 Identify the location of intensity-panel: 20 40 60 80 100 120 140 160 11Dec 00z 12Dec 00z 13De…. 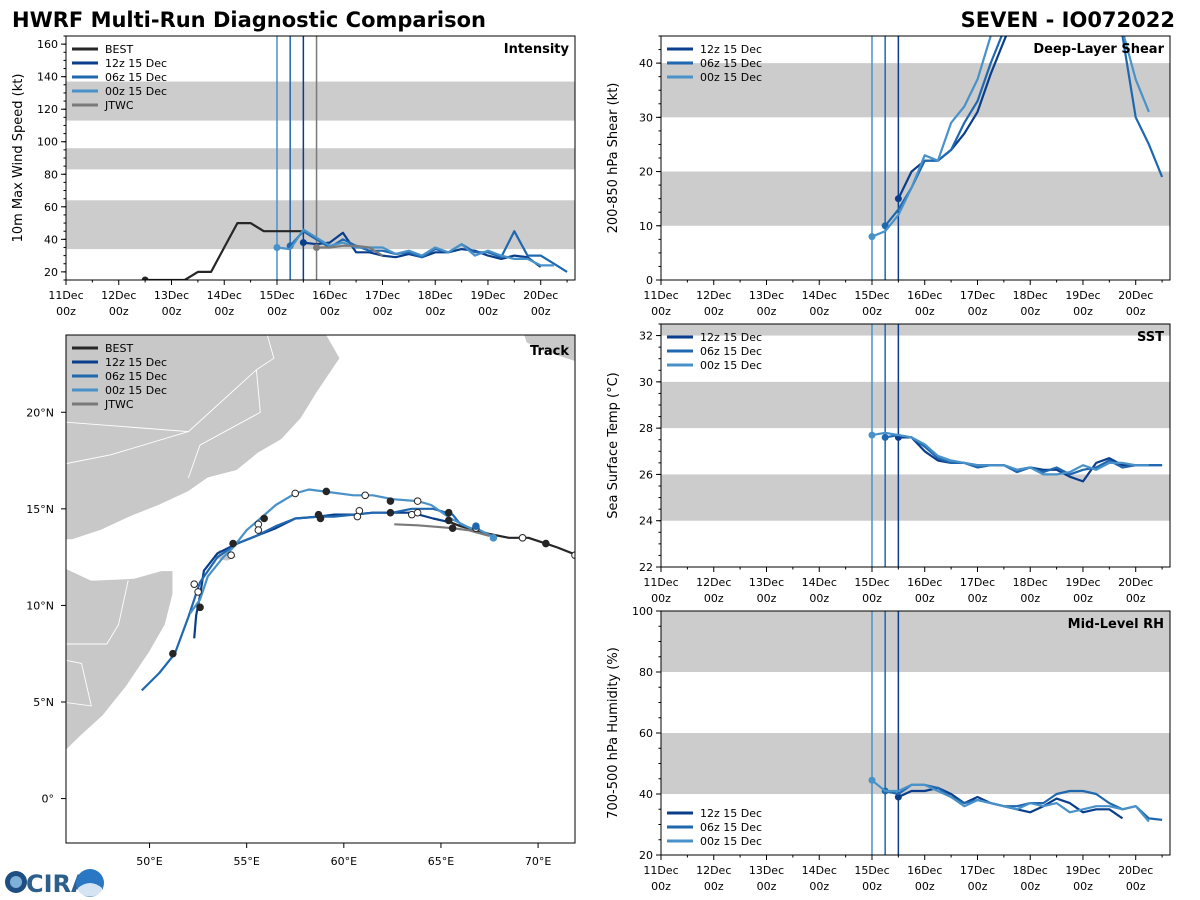
(293, 176).